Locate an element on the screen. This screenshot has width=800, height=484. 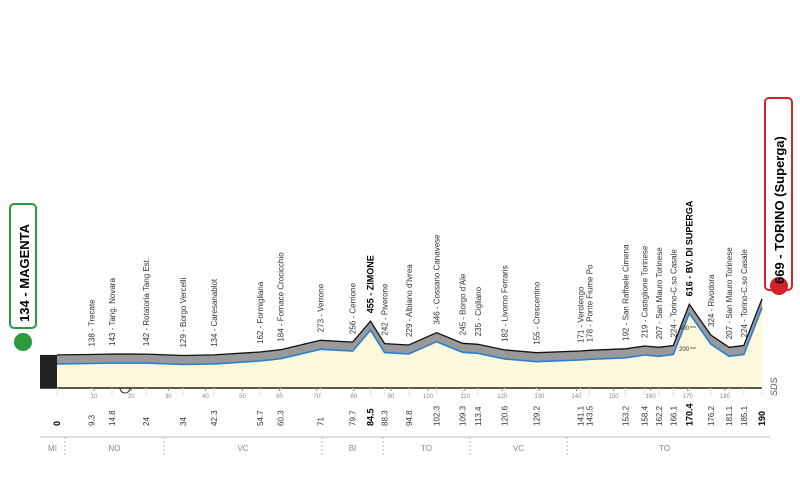
x-tick-label: 140 is located at coordinates (576, 397).